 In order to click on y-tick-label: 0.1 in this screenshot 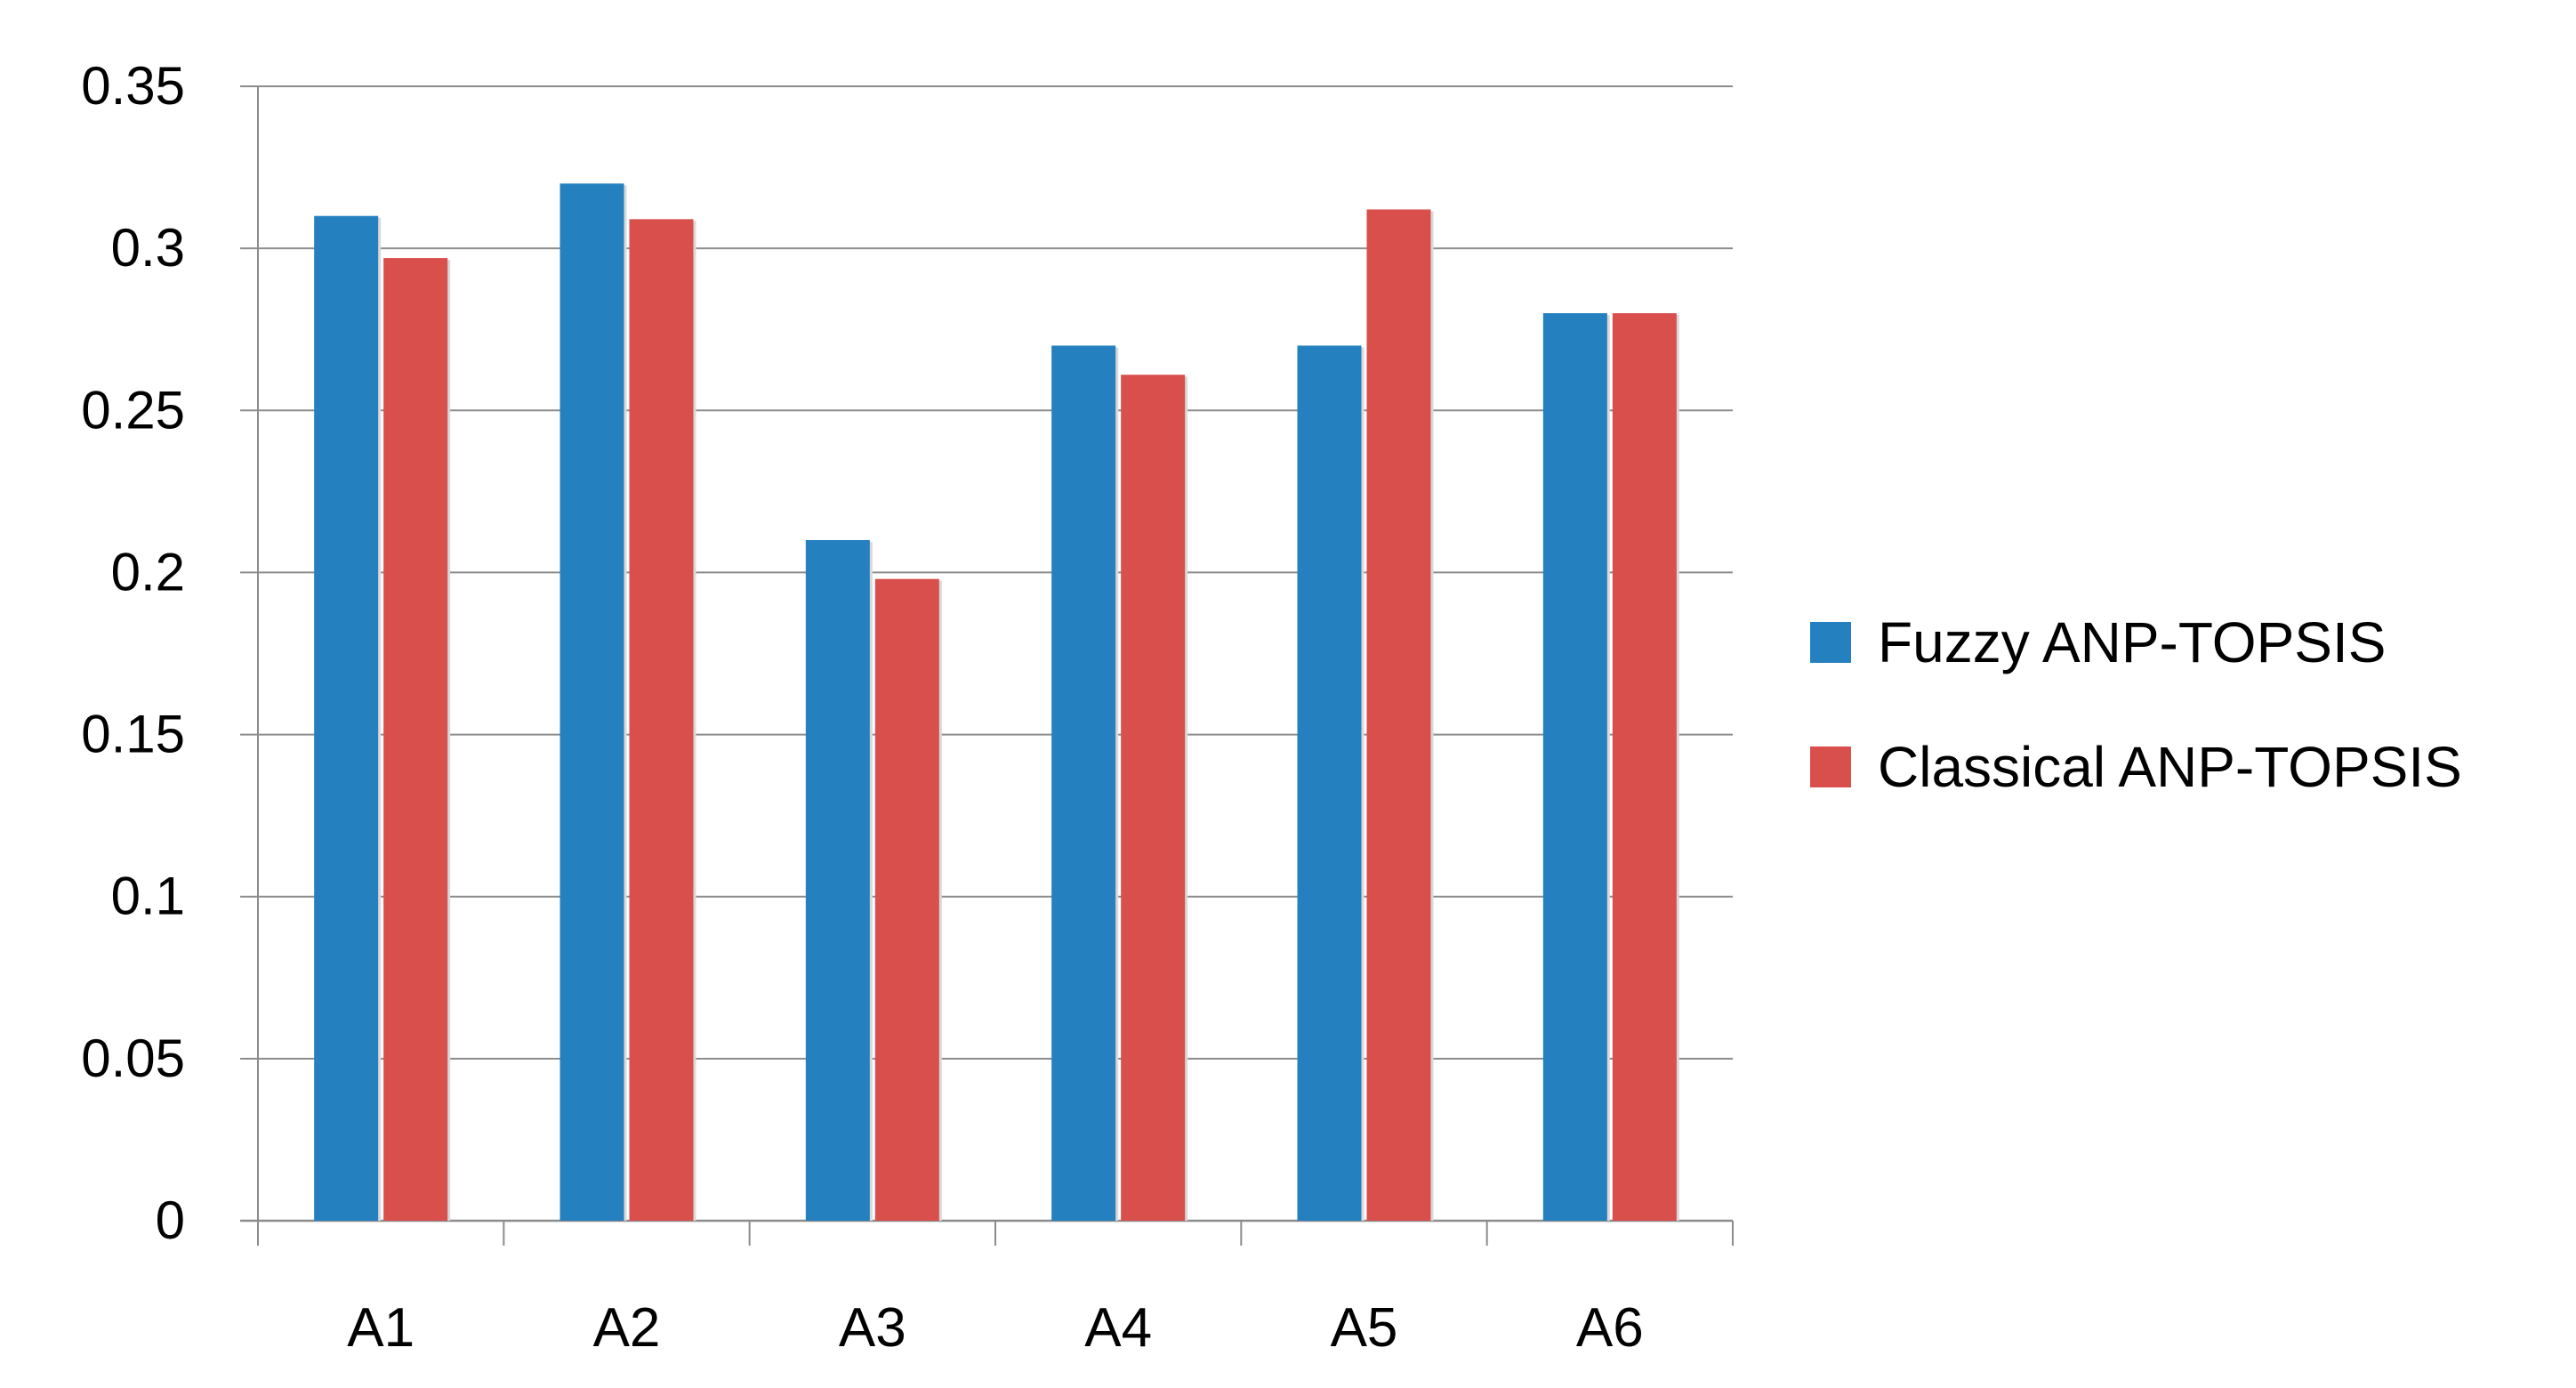, I will do `click(148, 896)`.